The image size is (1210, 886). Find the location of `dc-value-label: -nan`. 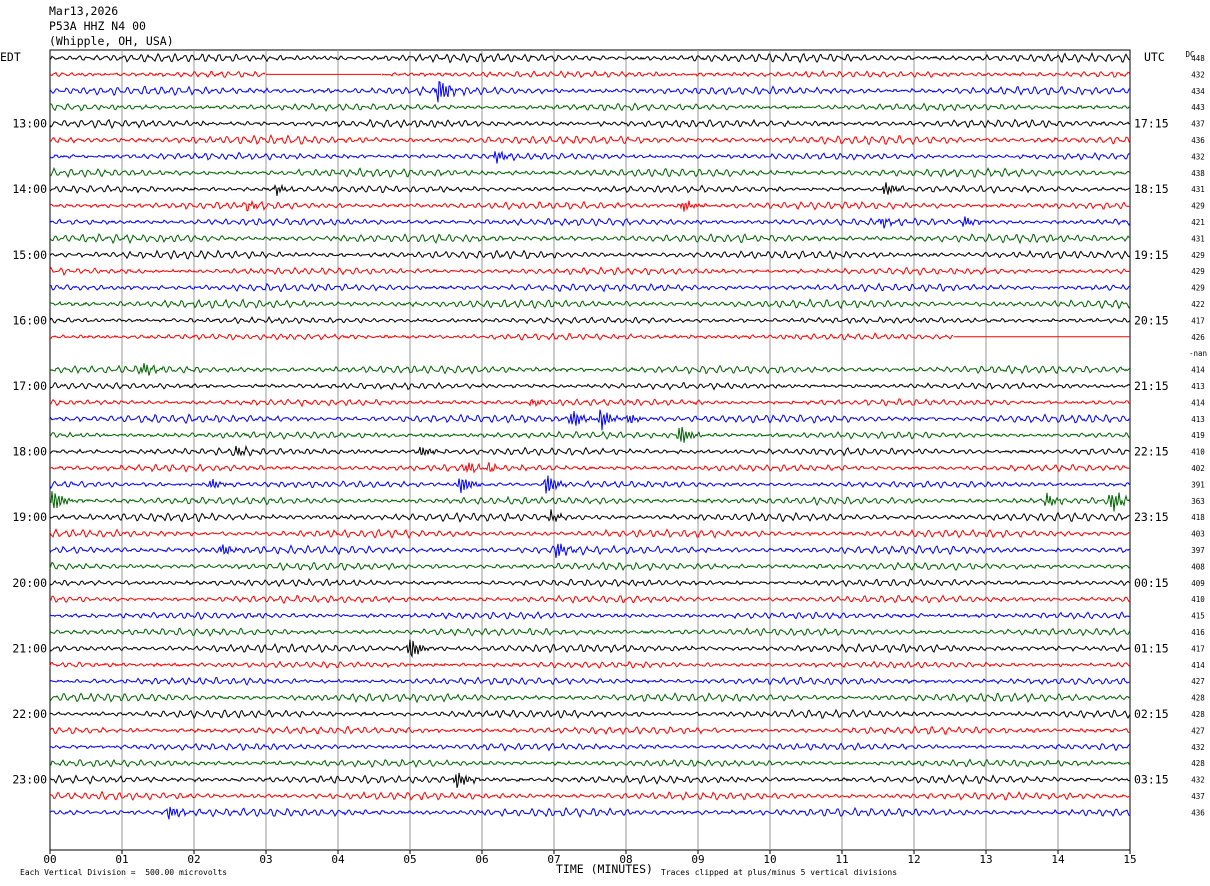

dc-value-label: -nan is located at coordinates (1198, 353).